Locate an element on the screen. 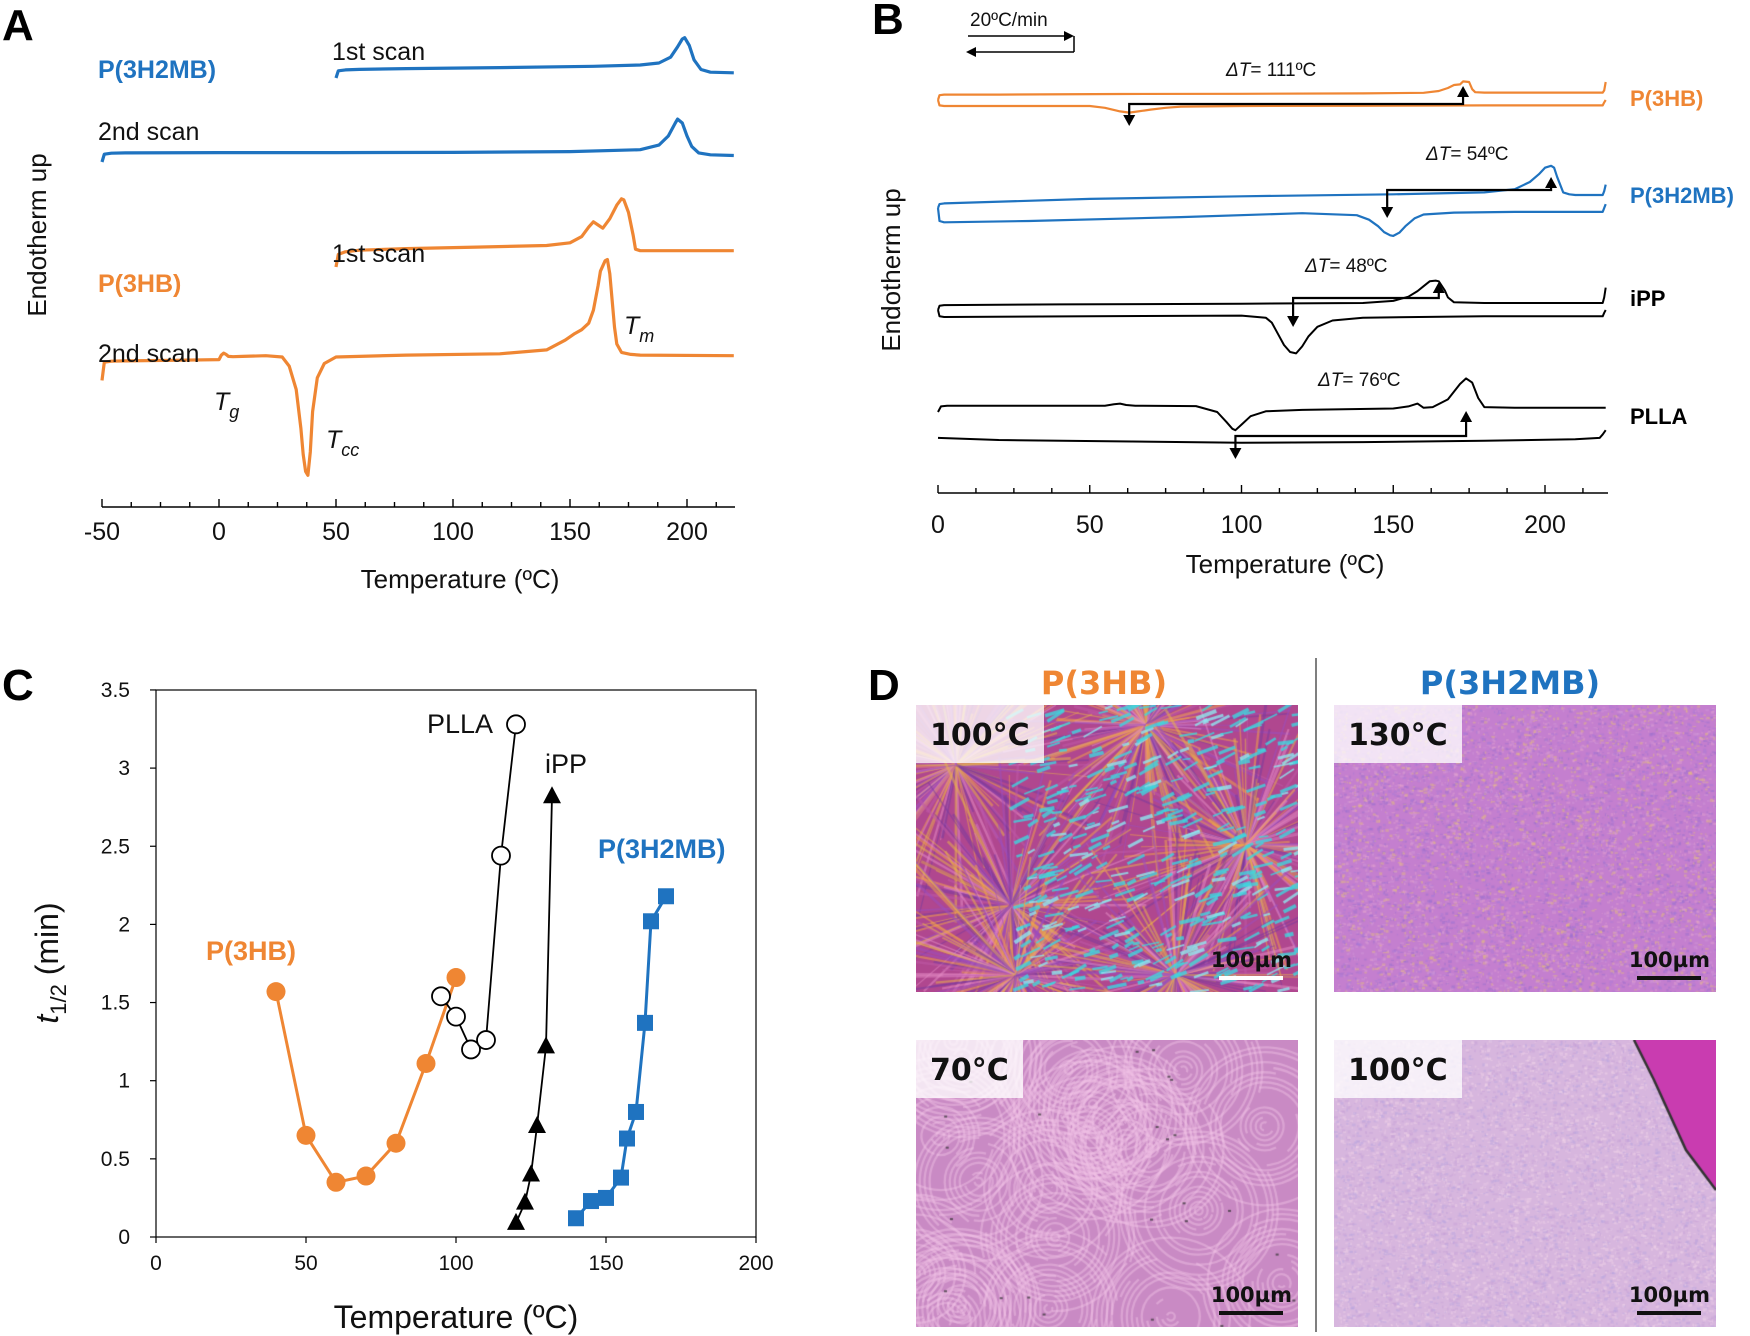 This screenshot has width=1750, height=1336. series-line-iPP is located at coordinates (534, 1010).